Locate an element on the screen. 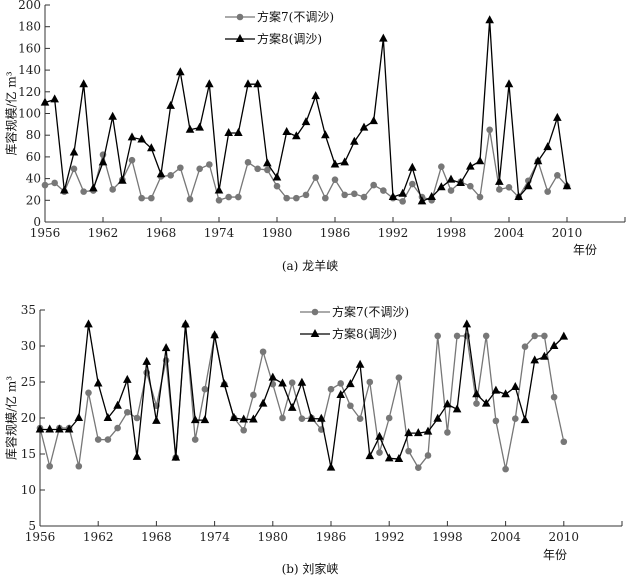 The height and width of the screenshot is (578, 626). x-tick-label: 2010 is located at coordinates (564, 537).